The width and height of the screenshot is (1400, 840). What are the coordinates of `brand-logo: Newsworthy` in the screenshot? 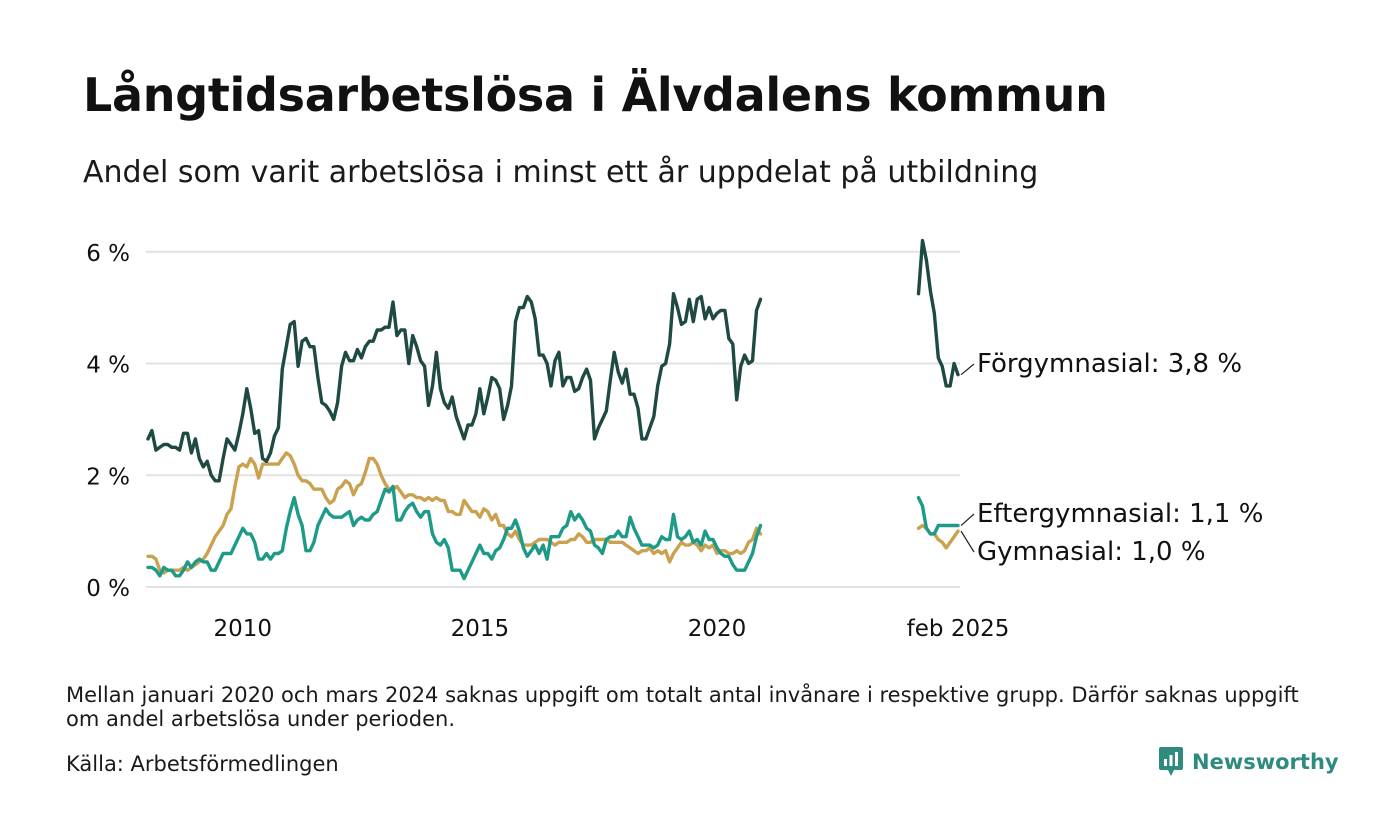 It's located at (1248, 762).